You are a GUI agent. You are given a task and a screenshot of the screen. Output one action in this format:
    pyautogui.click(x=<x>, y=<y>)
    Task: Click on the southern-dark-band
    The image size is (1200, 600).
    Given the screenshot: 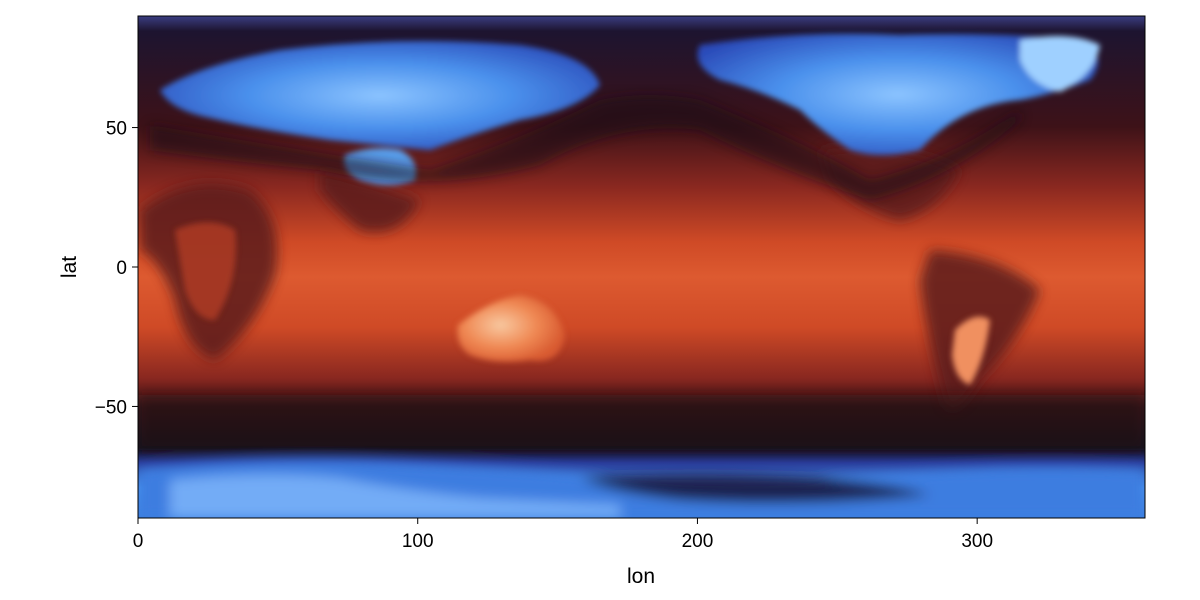 What is the action you would take?
    pyautogui.click(x=641, y=422)
    